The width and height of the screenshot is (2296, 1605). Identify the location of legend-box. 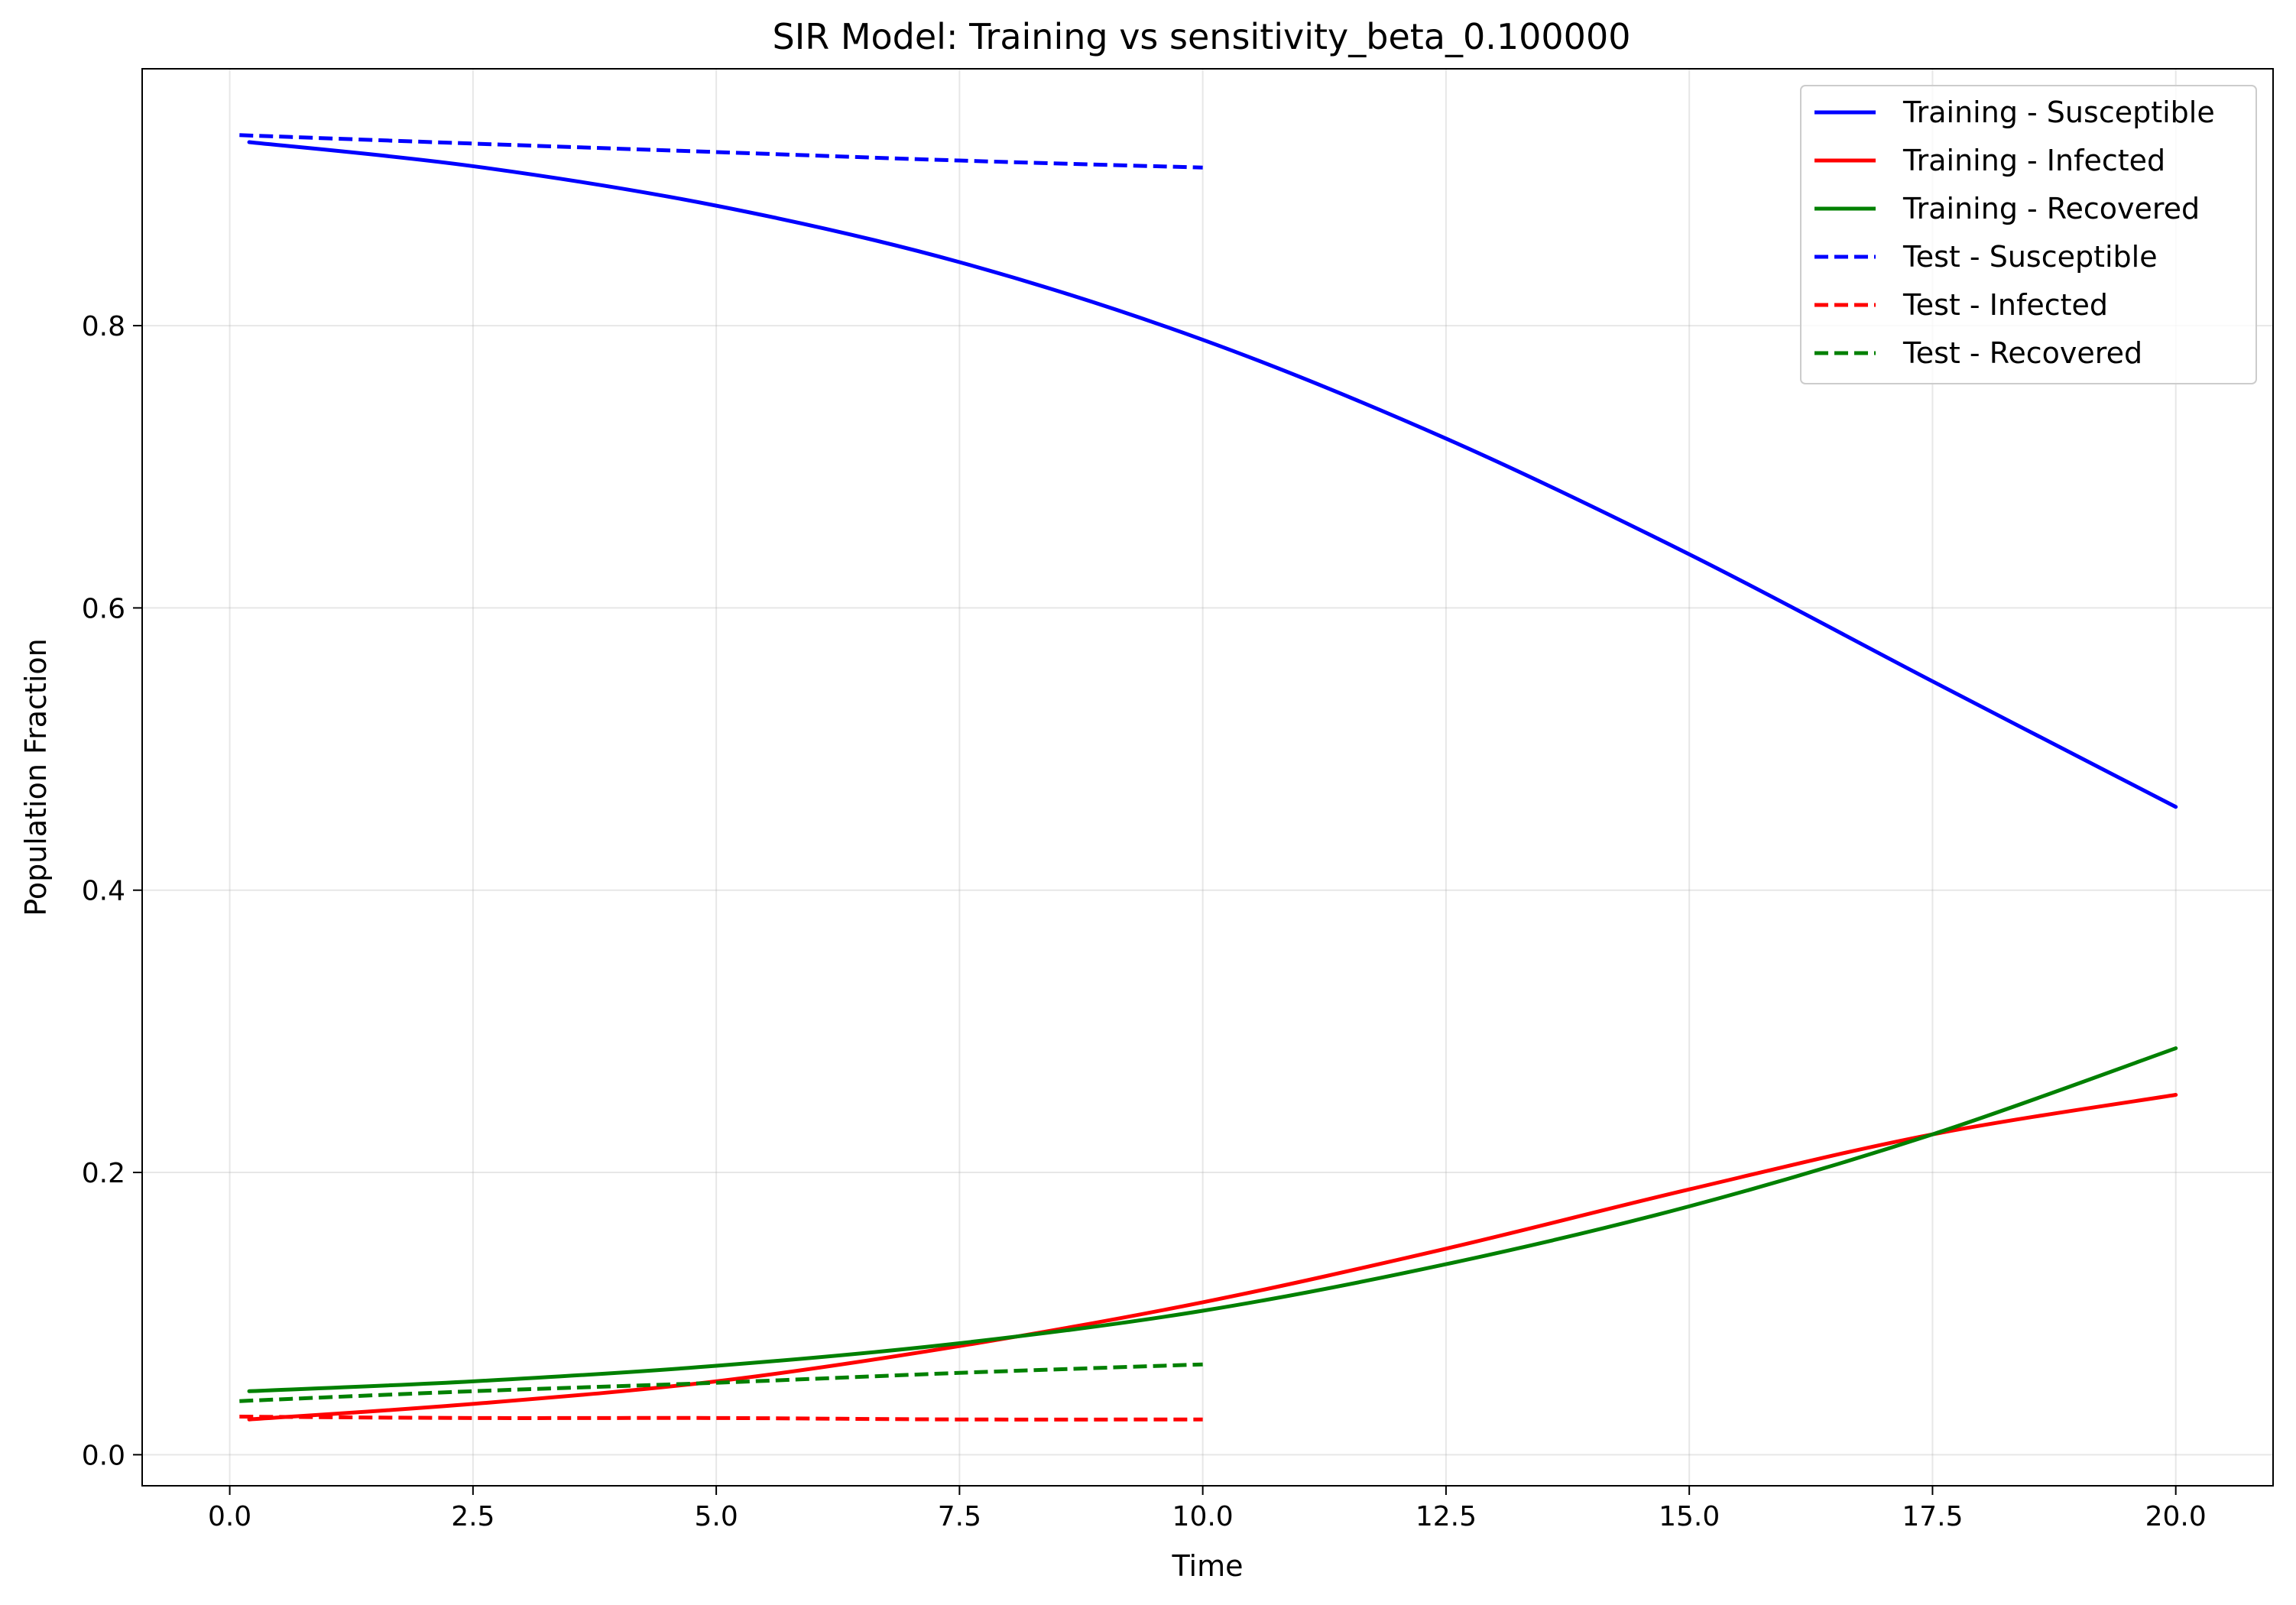
(2028, 234).